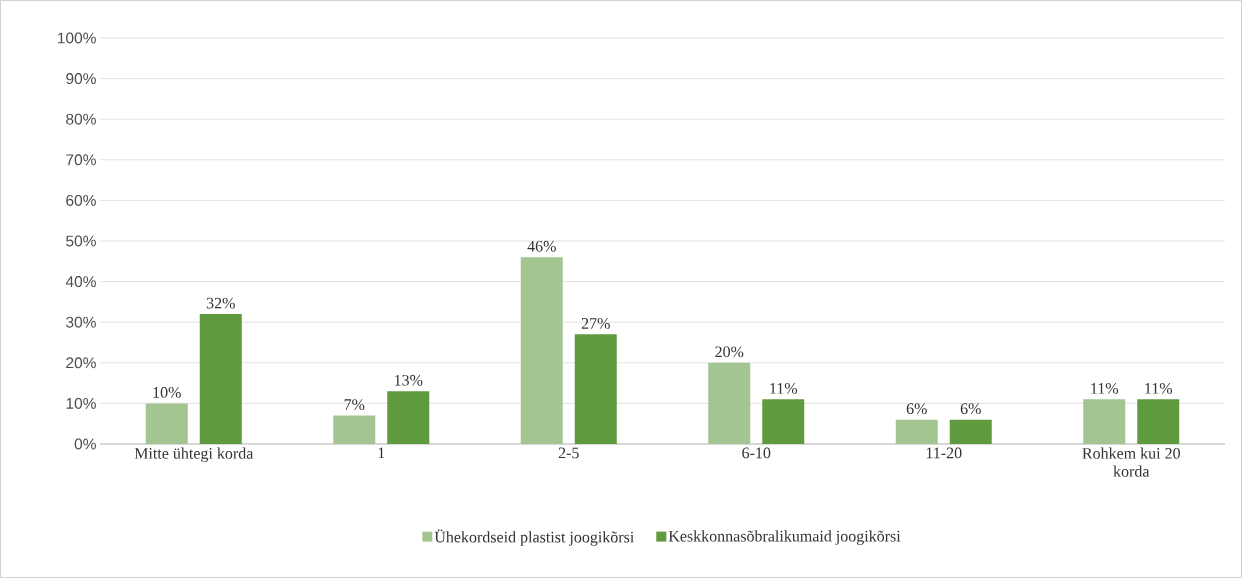  I want to click on y-tick-label: 40%, so click(80, 282).